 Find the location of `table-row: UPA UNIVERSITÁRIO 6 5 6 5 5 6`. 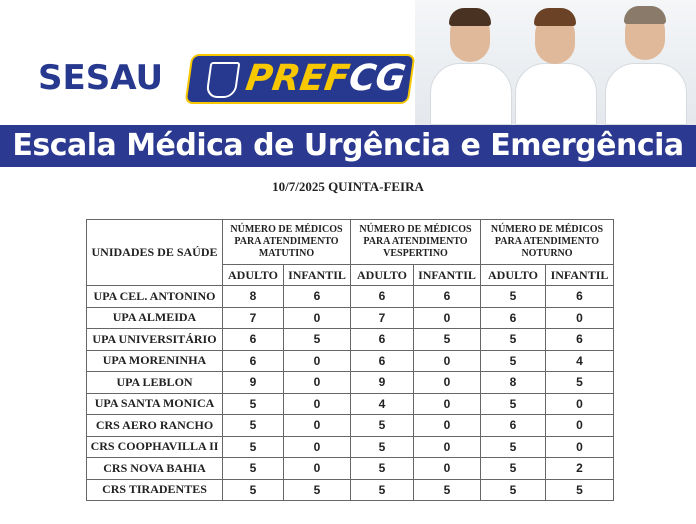

table-row: UPA UNIVERSITÁRIO 6 5 6 5 5 6 is located at coordinates (350, 339).